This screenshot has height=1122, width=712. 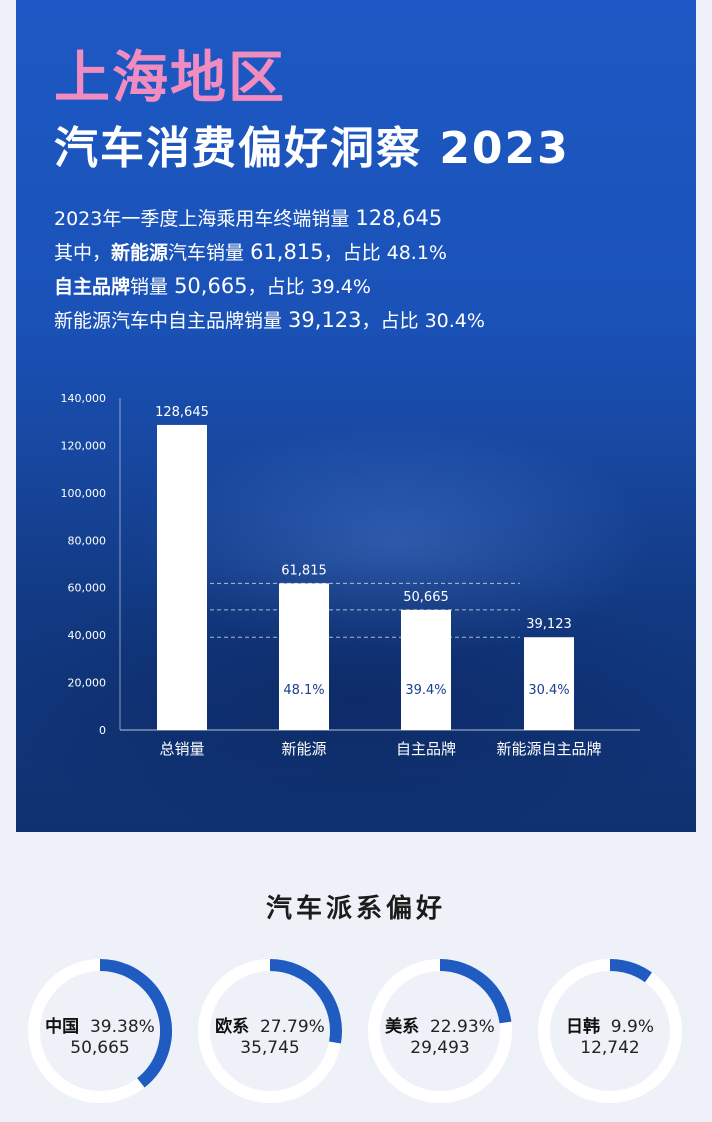 What do you see at coordinates (269, 320) in the screenshot?
I see `stat-line-nev-domestic: 新能源汽车中自主品牌销量 39,123，占比 30.4%` at bounding box center [269, 320].